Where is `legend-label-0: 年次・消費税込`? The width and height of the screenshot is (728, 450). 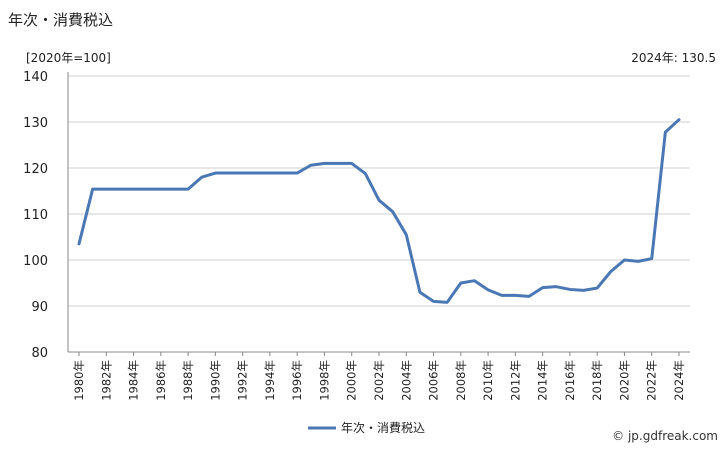
legend-label-0: 年次・消費税込 is located at coordinates (383, 427).